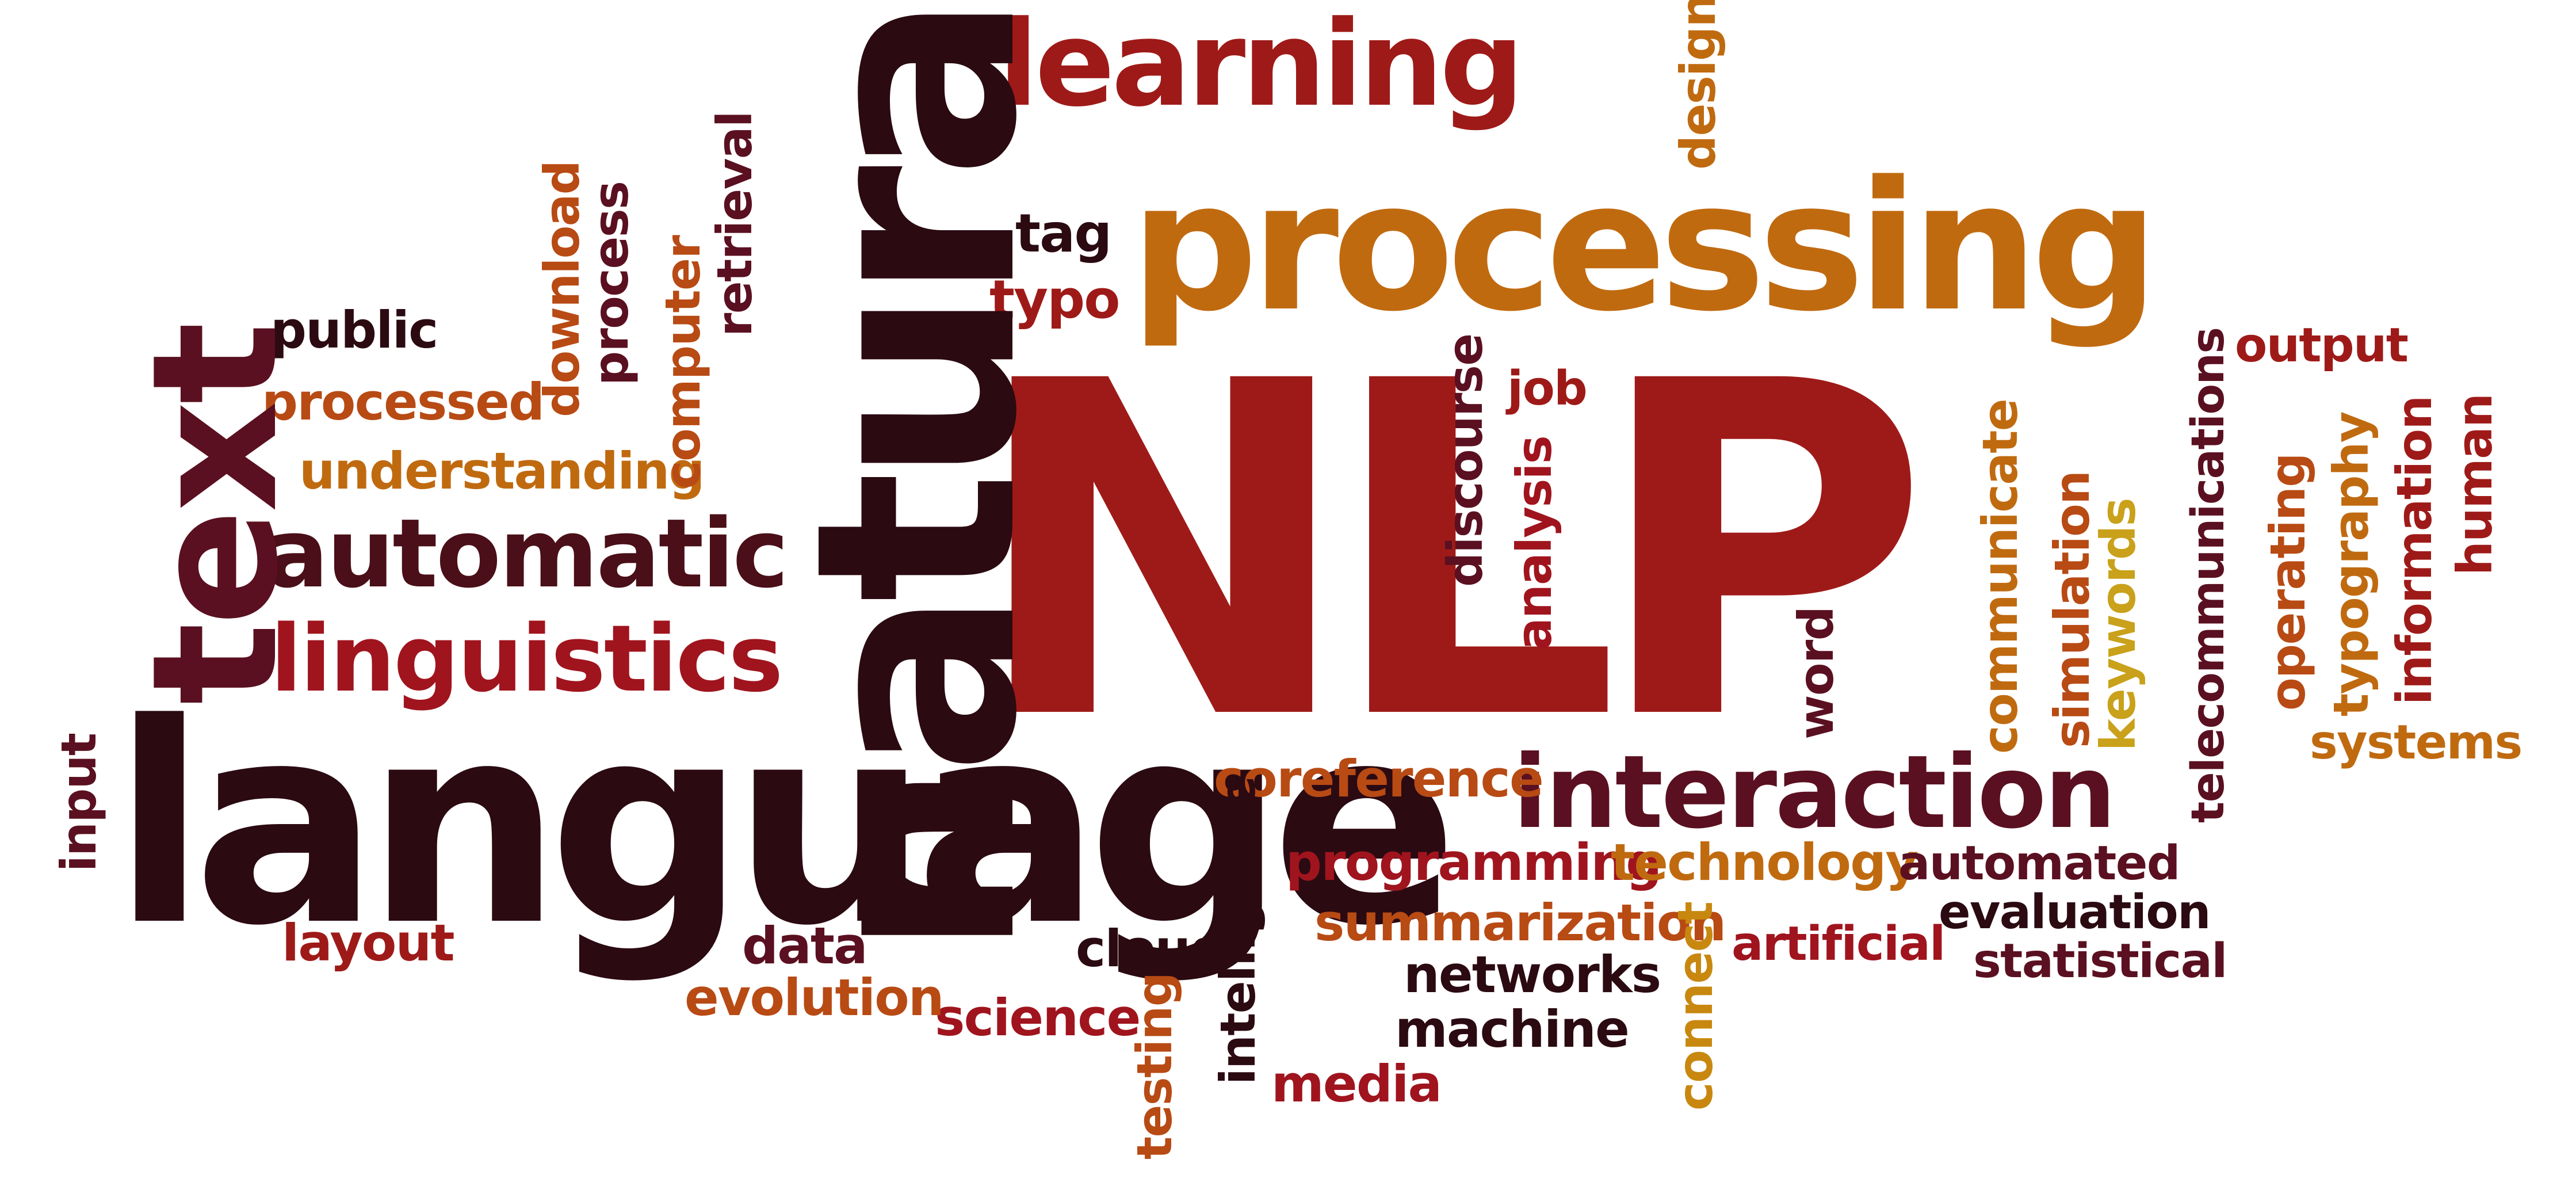 This screenshot has height=1182, width=2576. I want to click on word-word: word, so click(1816, 673).